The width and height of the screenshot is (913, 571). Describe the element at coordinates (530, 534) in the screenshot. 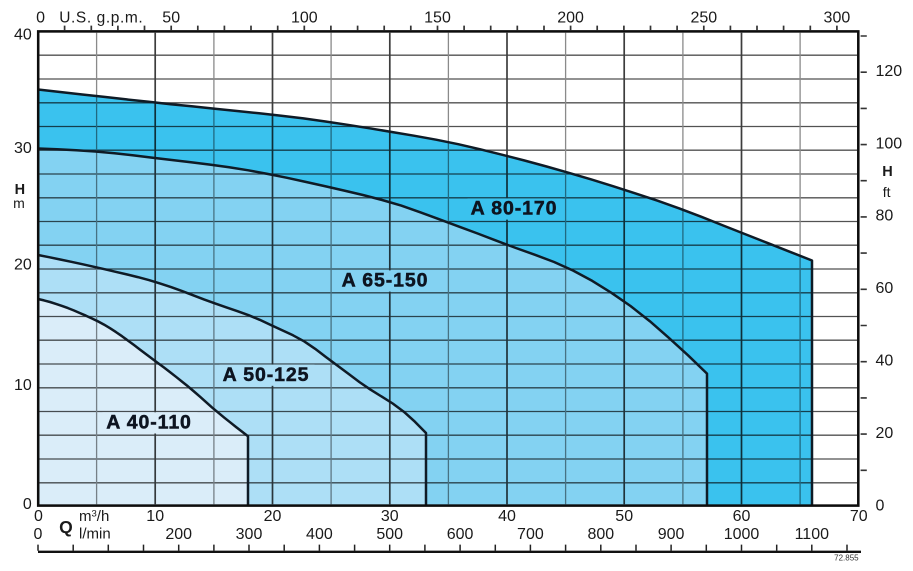

I see `svg-text: 700` at that location.